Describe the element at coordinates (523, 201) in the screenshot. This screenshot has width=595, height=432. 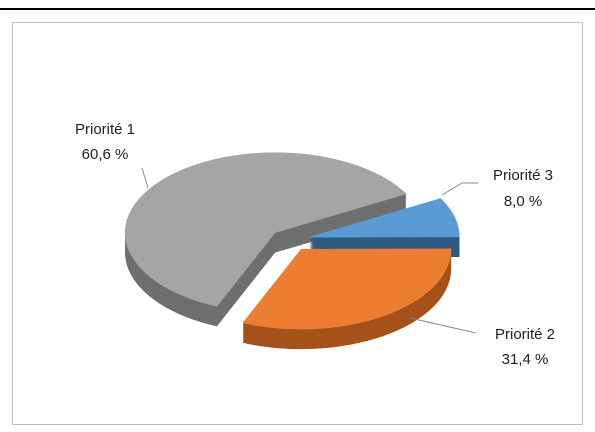
I see `value-label: 8,0 %` at that location.